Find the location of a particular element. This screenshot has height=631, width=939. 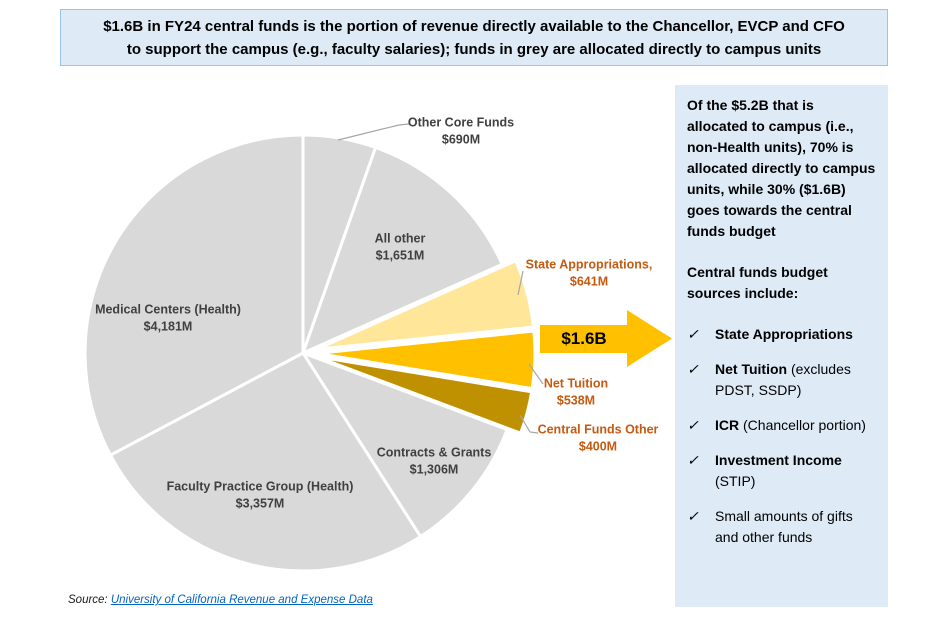

bullet-investment-income: ✓ Investment Income (STIP) is located at coordinates (782, 471).